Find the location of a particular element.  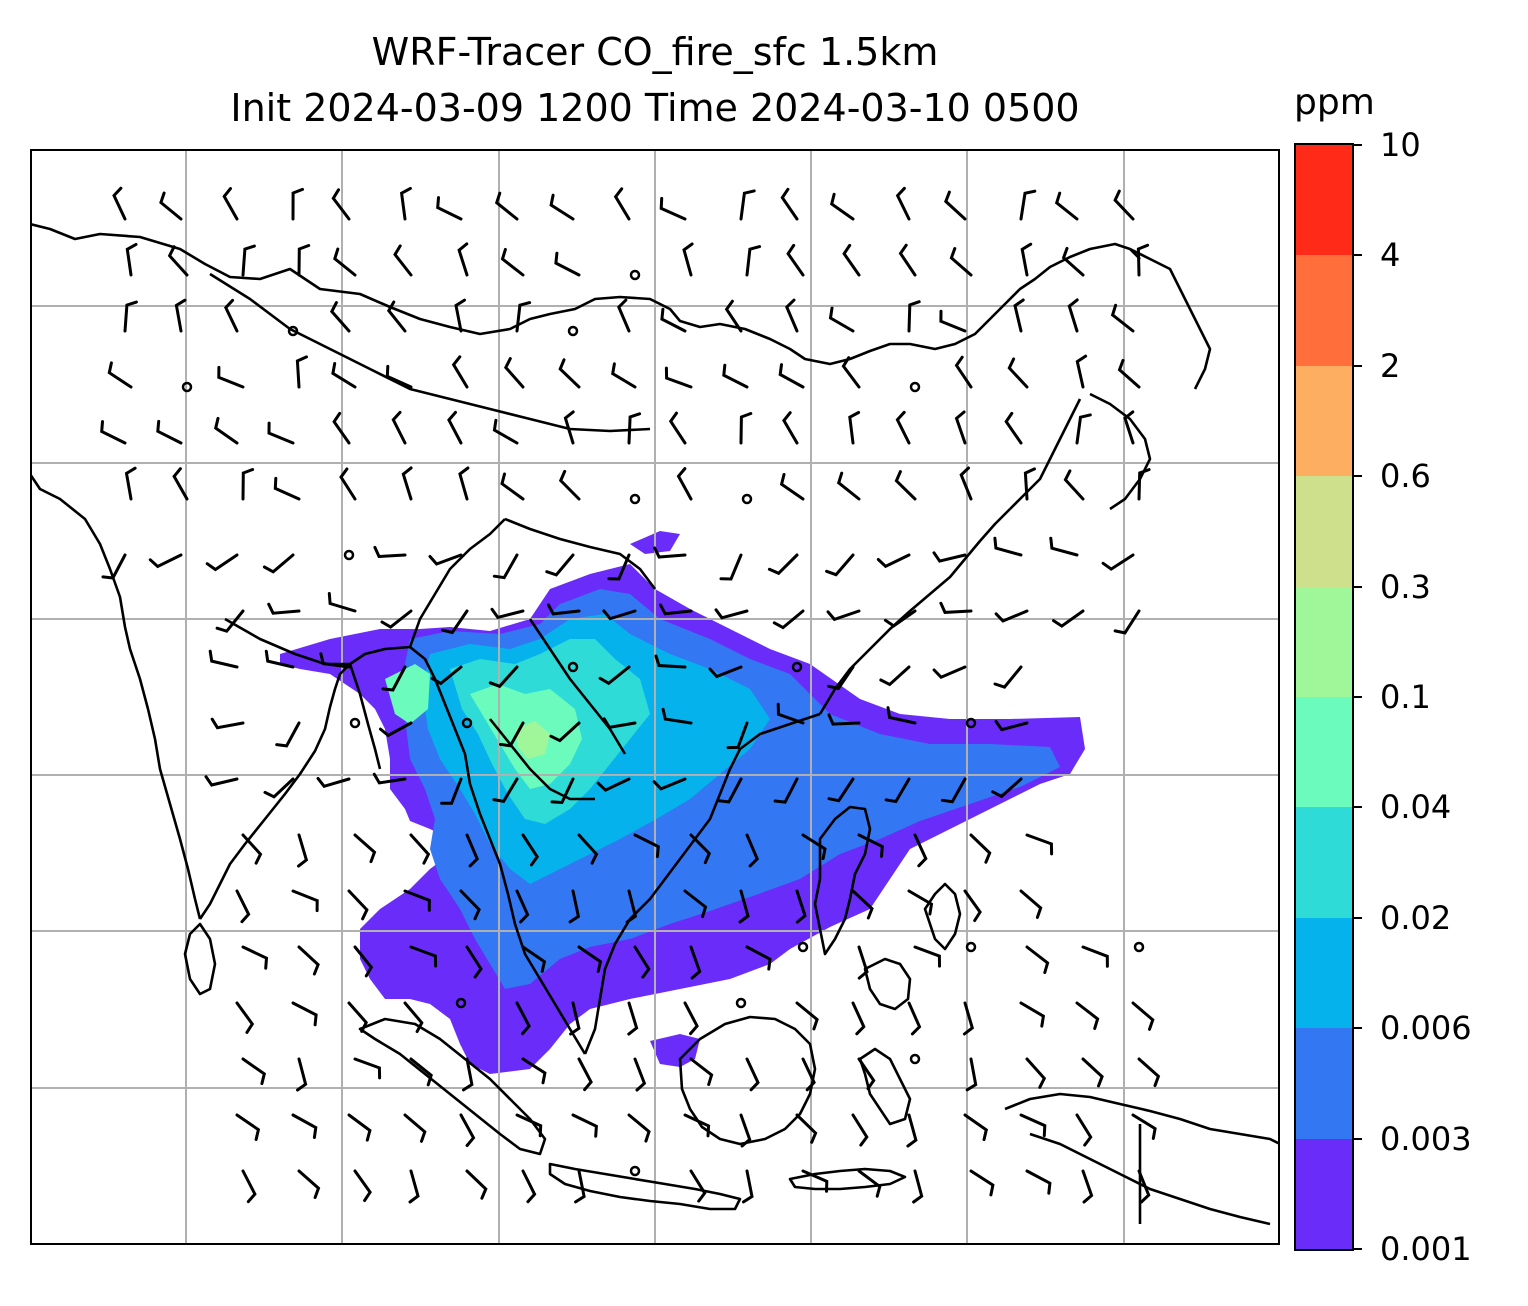

border-mongolia is located at coordinates (430, 352).